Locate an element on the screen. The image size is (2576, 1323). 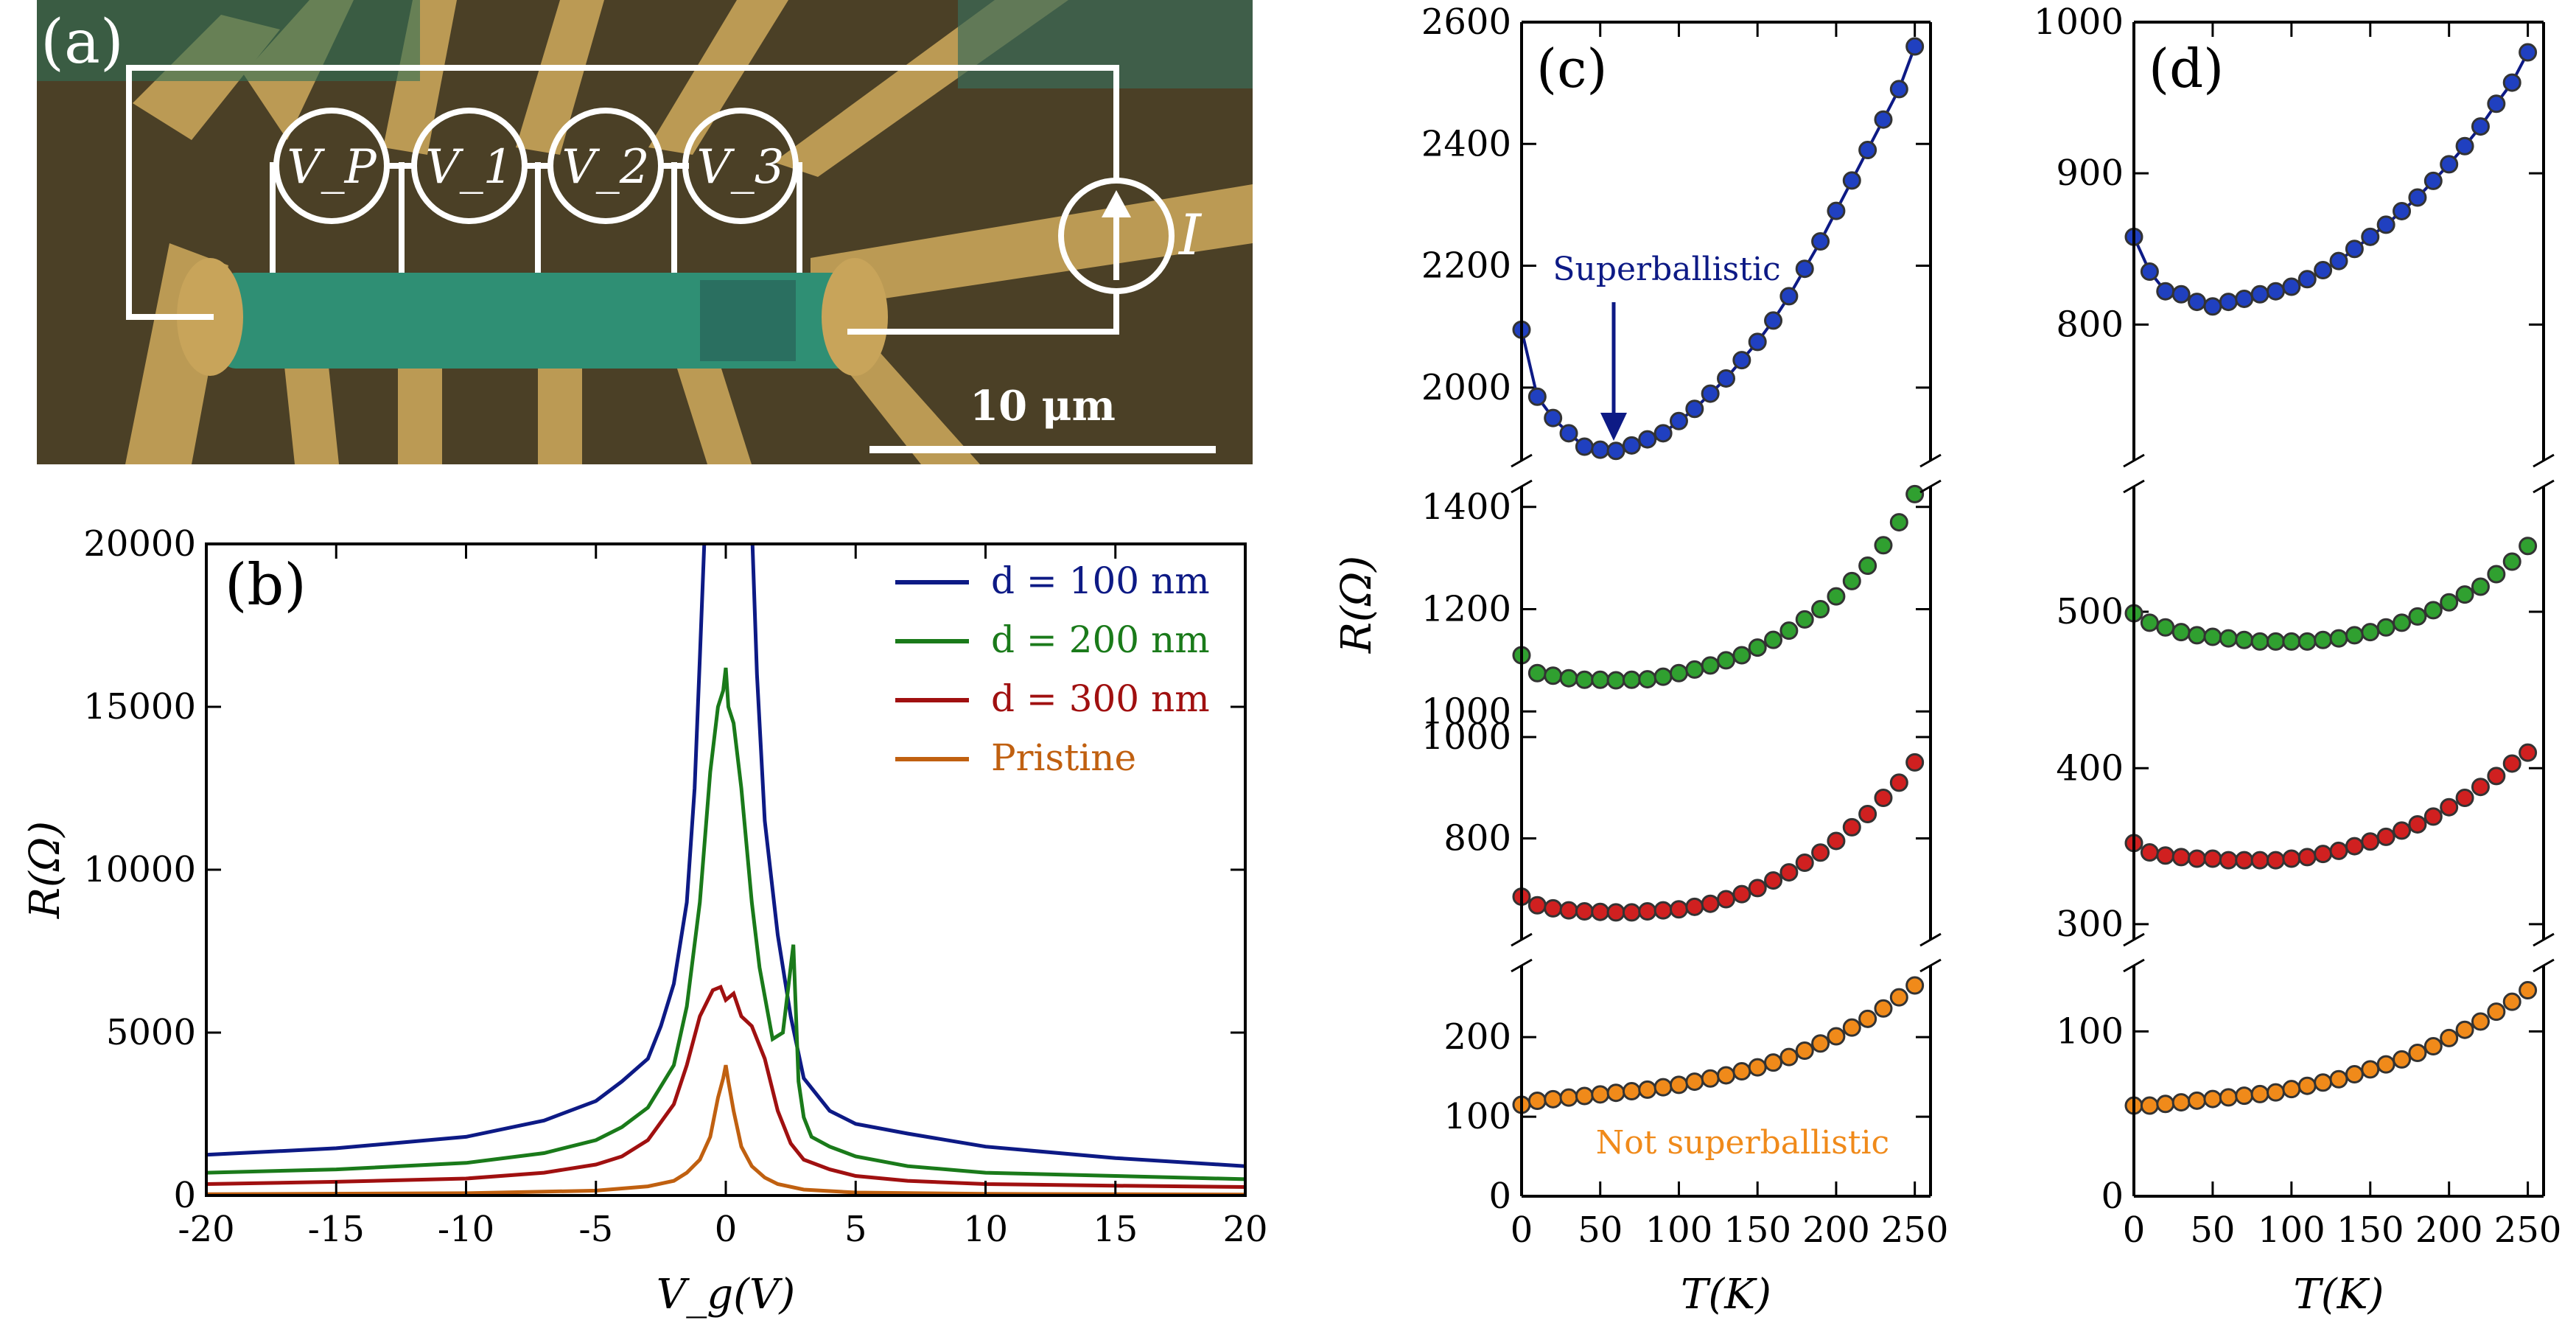
y-tick-label: 2400 is located at coordinates (1466, 144).